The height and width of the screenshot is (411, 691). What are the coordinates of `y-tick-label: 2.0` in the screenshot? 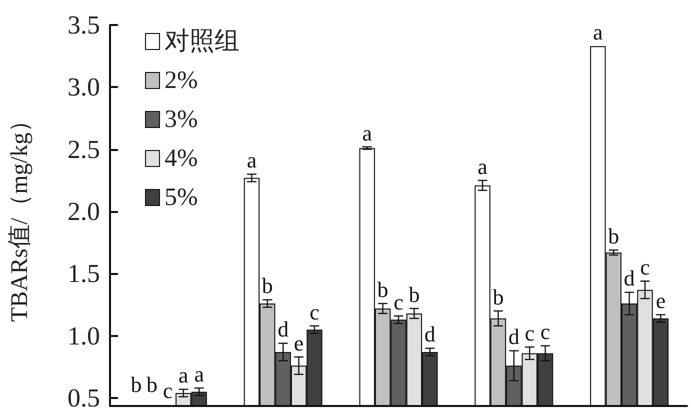 It's located at (84, 211).